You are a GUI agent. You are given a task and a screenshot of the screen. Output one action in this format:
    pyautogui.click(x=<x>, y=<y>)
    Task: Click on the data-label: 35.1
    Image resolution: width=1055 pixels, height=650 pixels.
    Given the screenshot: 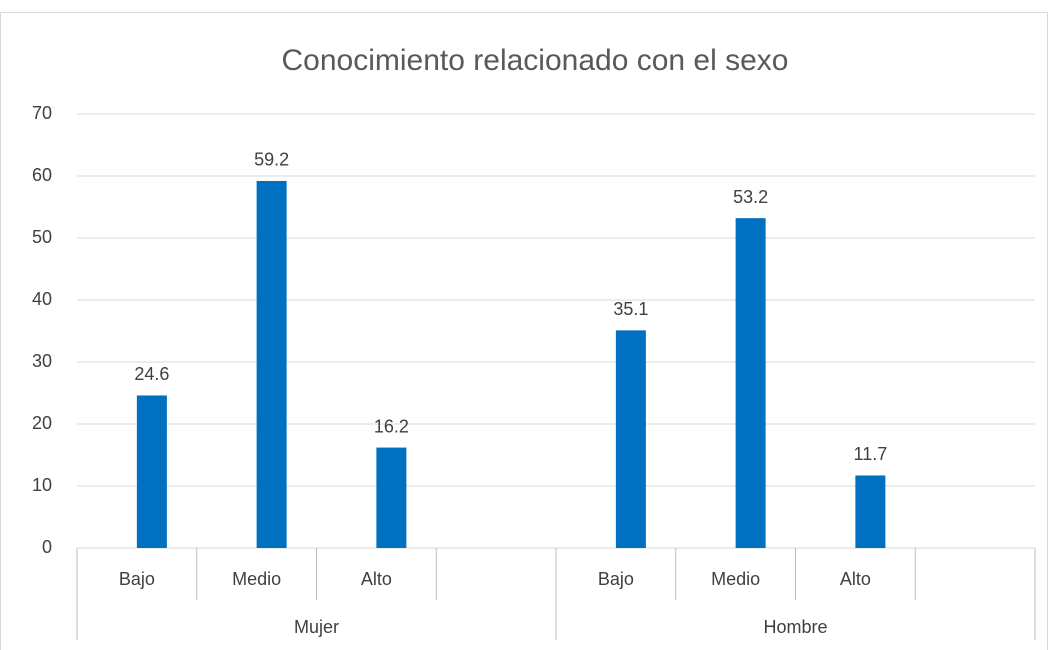 What is the action you would take?
    pyautogui.click(x=630, y=309)
    